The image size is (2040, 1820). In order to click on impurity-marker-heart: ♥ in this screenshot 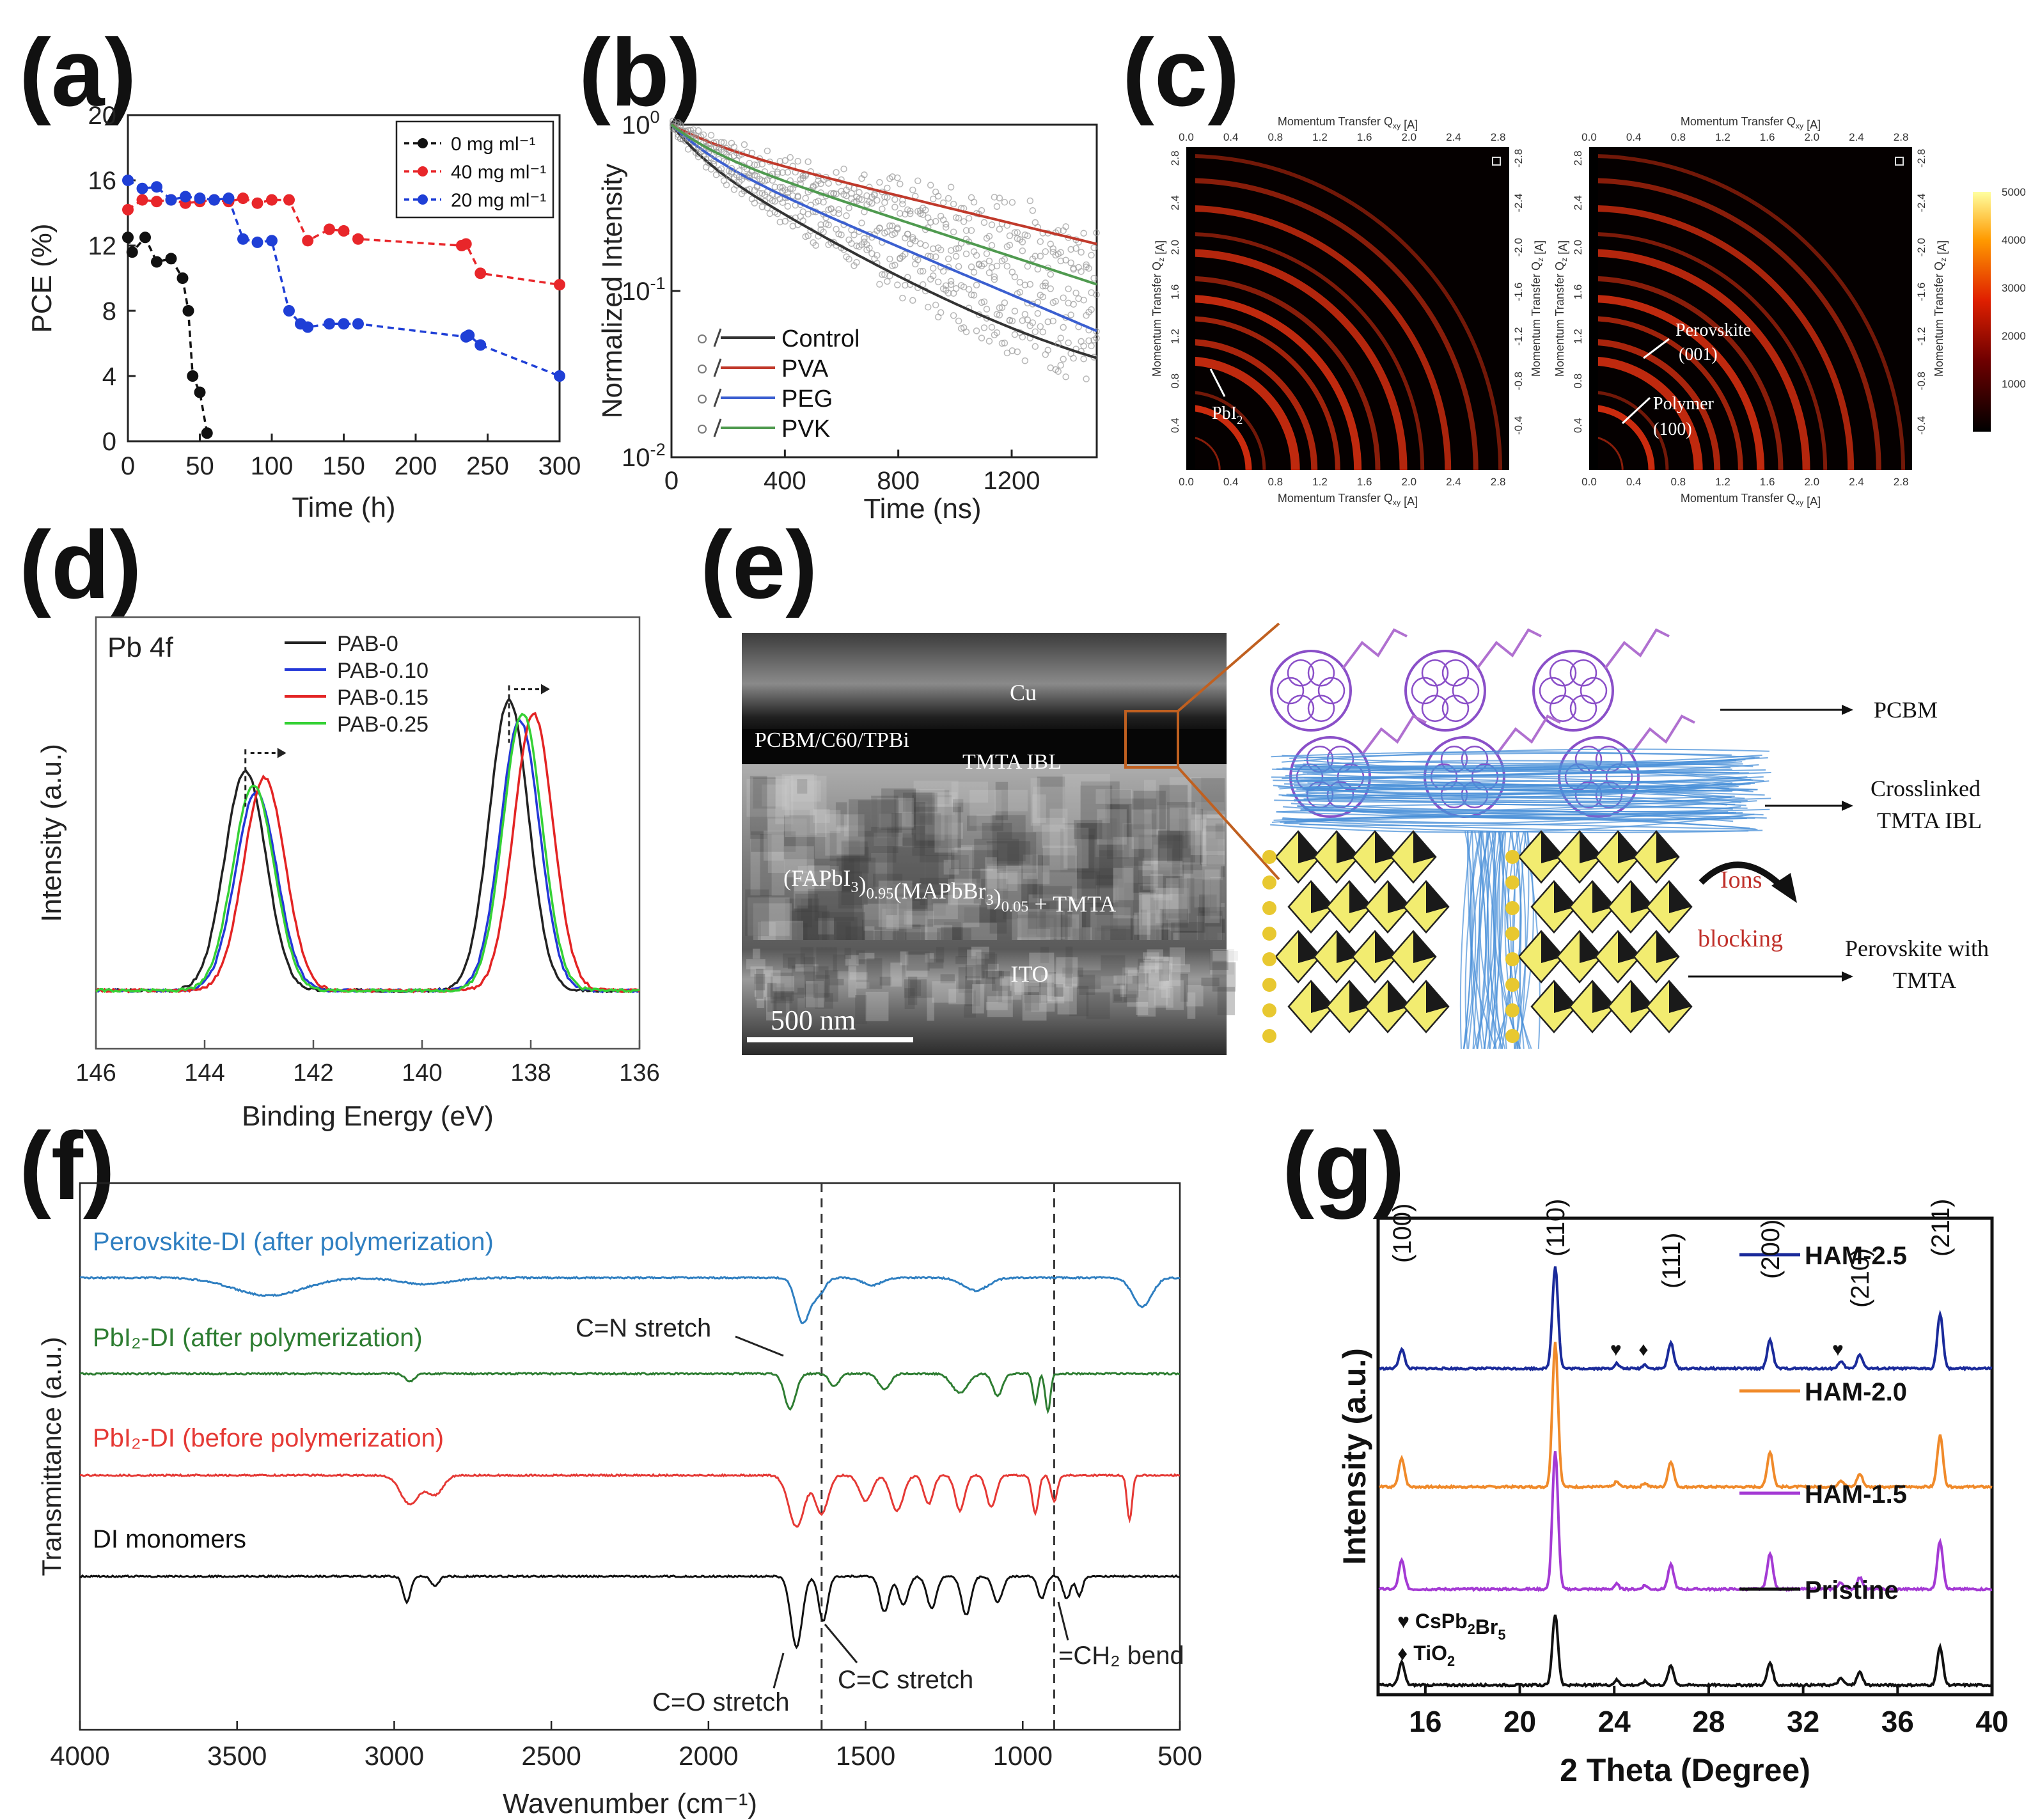, I will do `click(1616, 1349)`.